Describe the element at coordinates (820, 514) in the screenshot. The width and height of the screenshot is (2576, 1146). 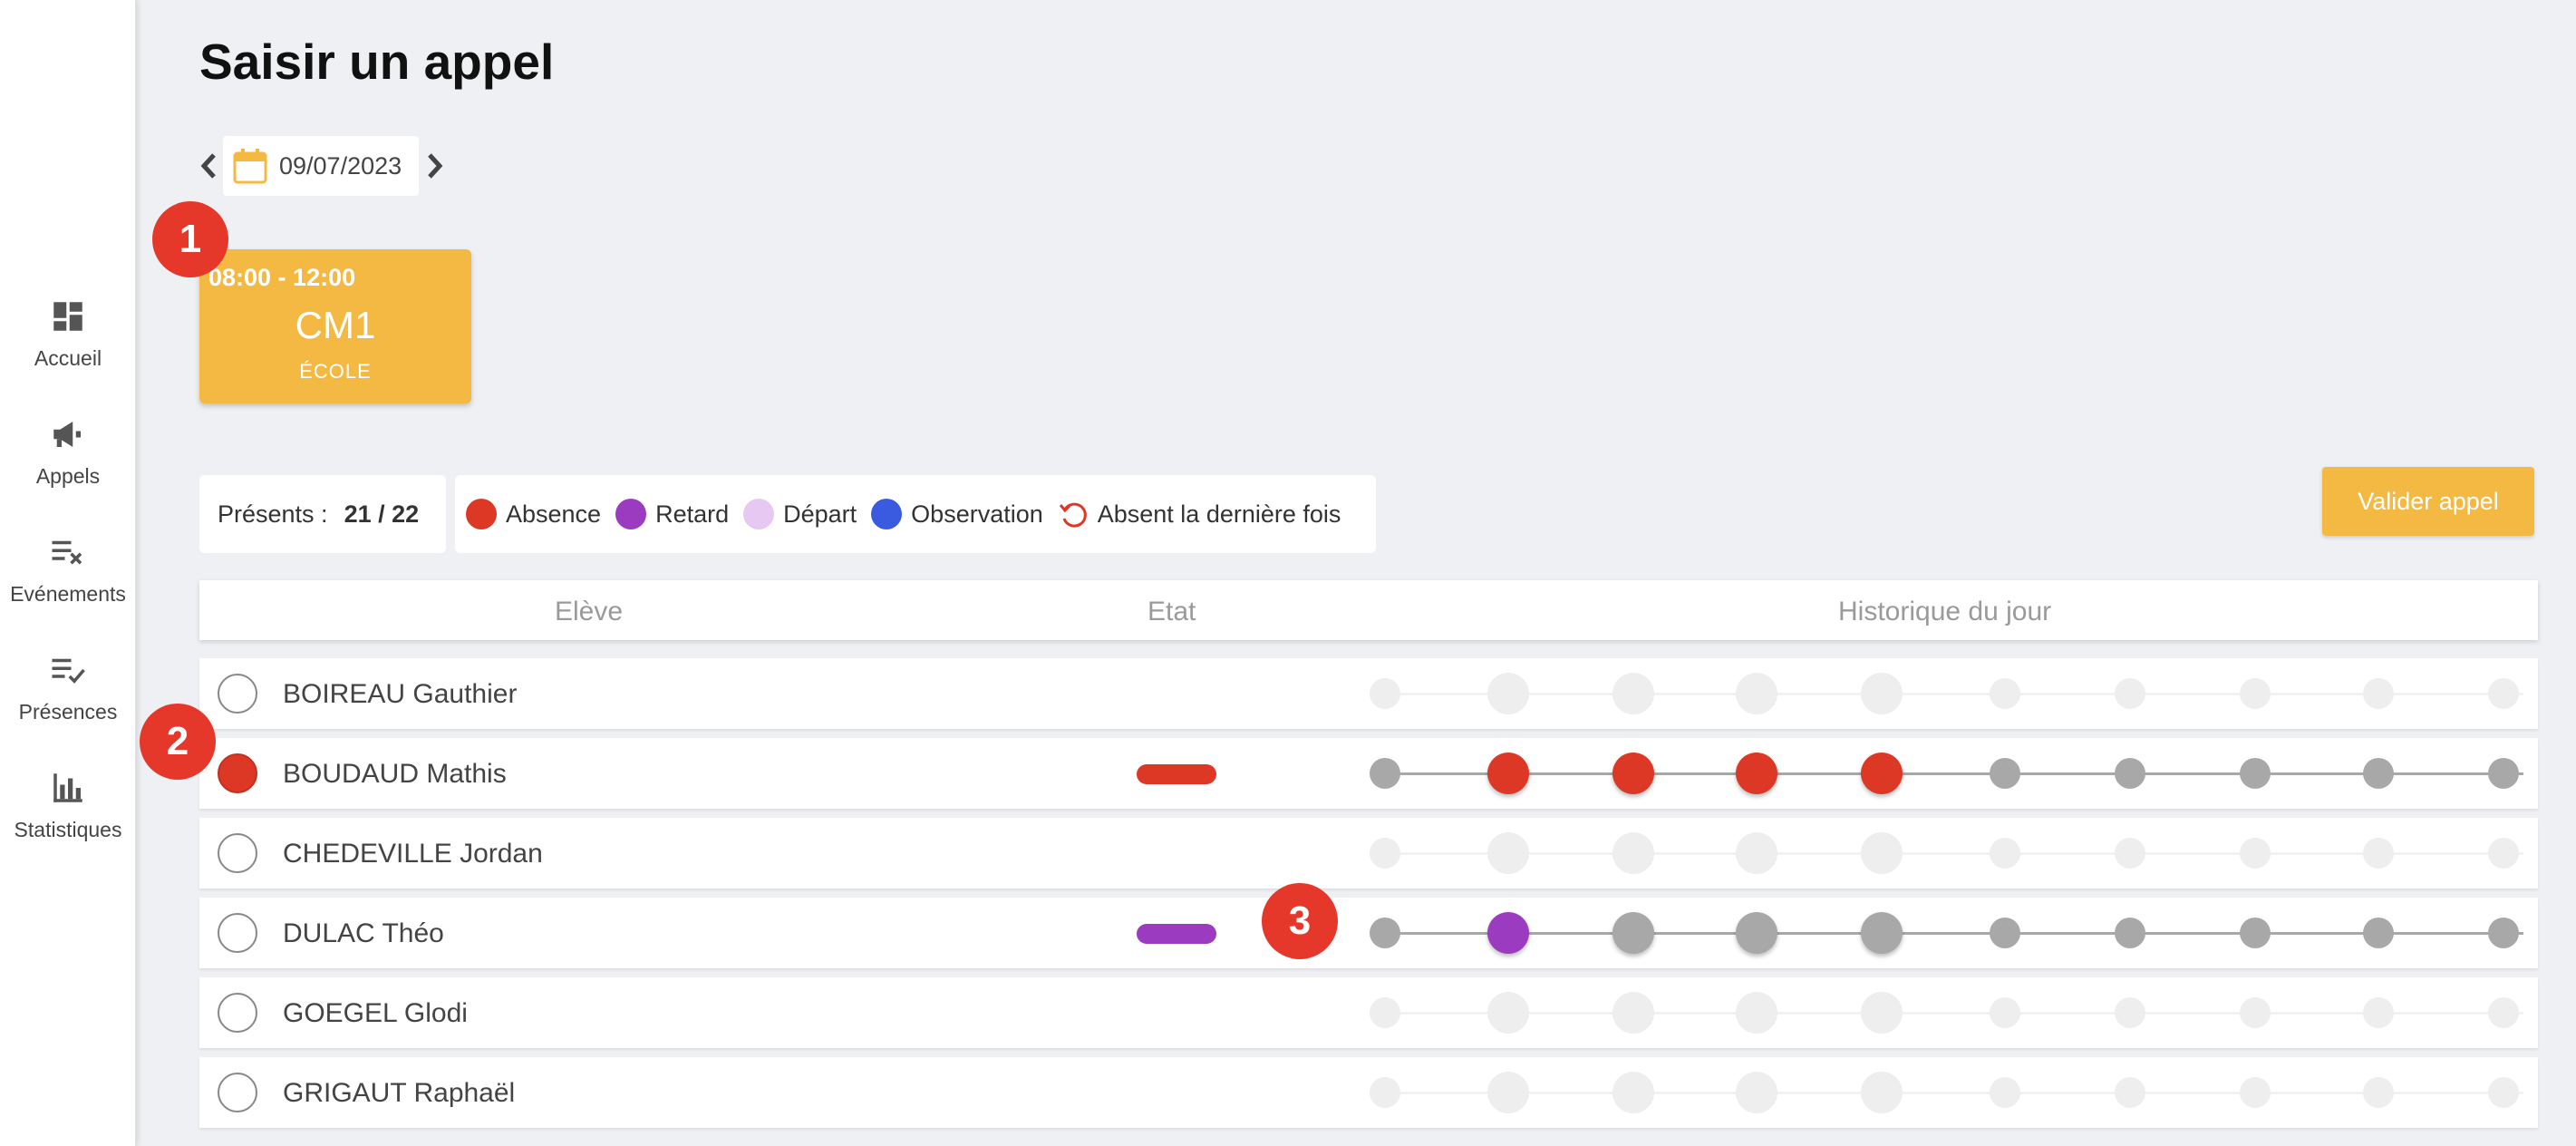
I see `legend-label: Départ` at that location.